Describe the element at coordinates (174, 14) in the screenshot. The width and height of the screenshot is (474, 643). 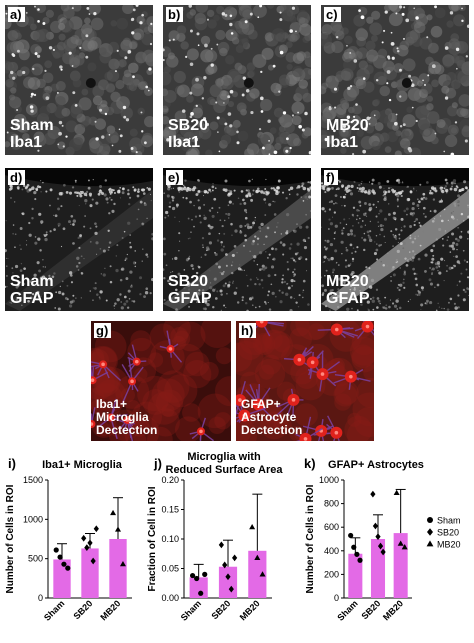
I see `panel-label-b: b)` at that location.